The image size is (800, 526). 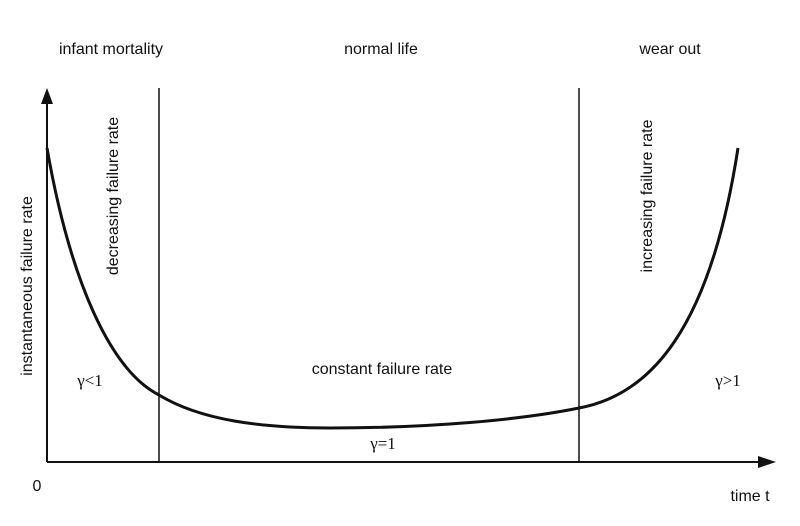 What do you see at coordinates (89, 380) in the screenshot?
I see `shape-label: γ<1` at bounding box center [89, 380].